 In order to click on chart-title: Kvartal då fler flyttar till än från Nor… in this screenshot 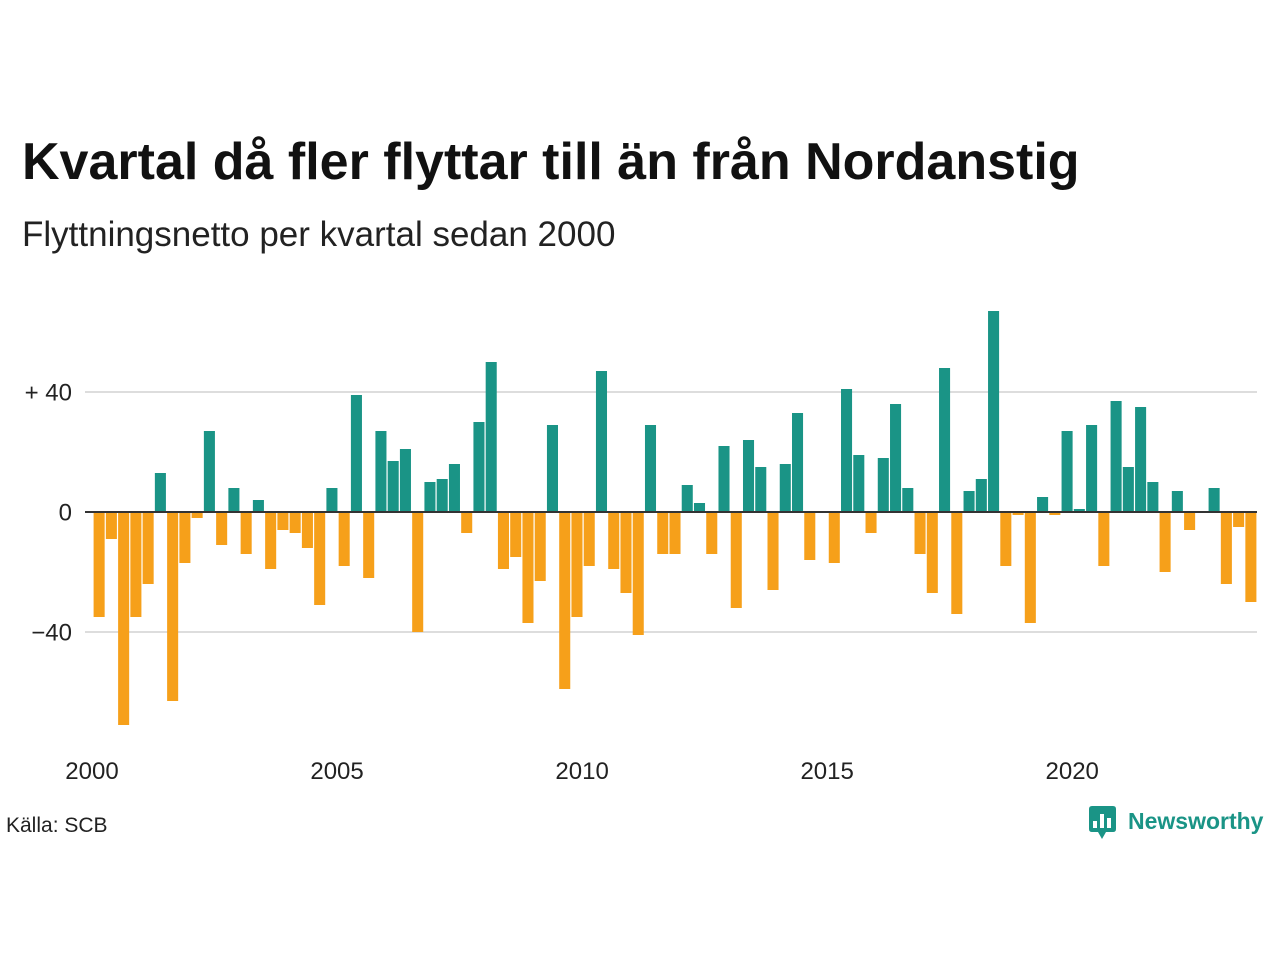, I will do `click(551, 162)`.